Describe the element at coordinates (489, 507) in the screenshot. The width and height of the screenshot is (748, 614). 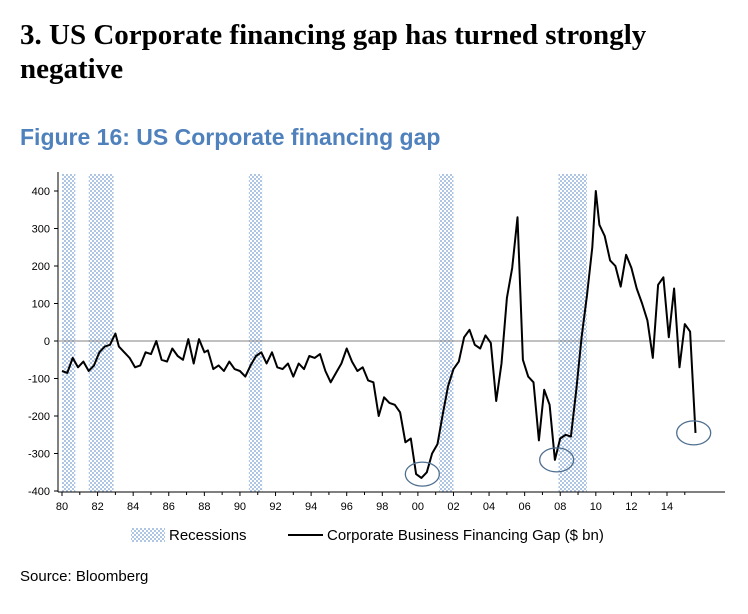
I see `x-tick-label: 04` at that location.